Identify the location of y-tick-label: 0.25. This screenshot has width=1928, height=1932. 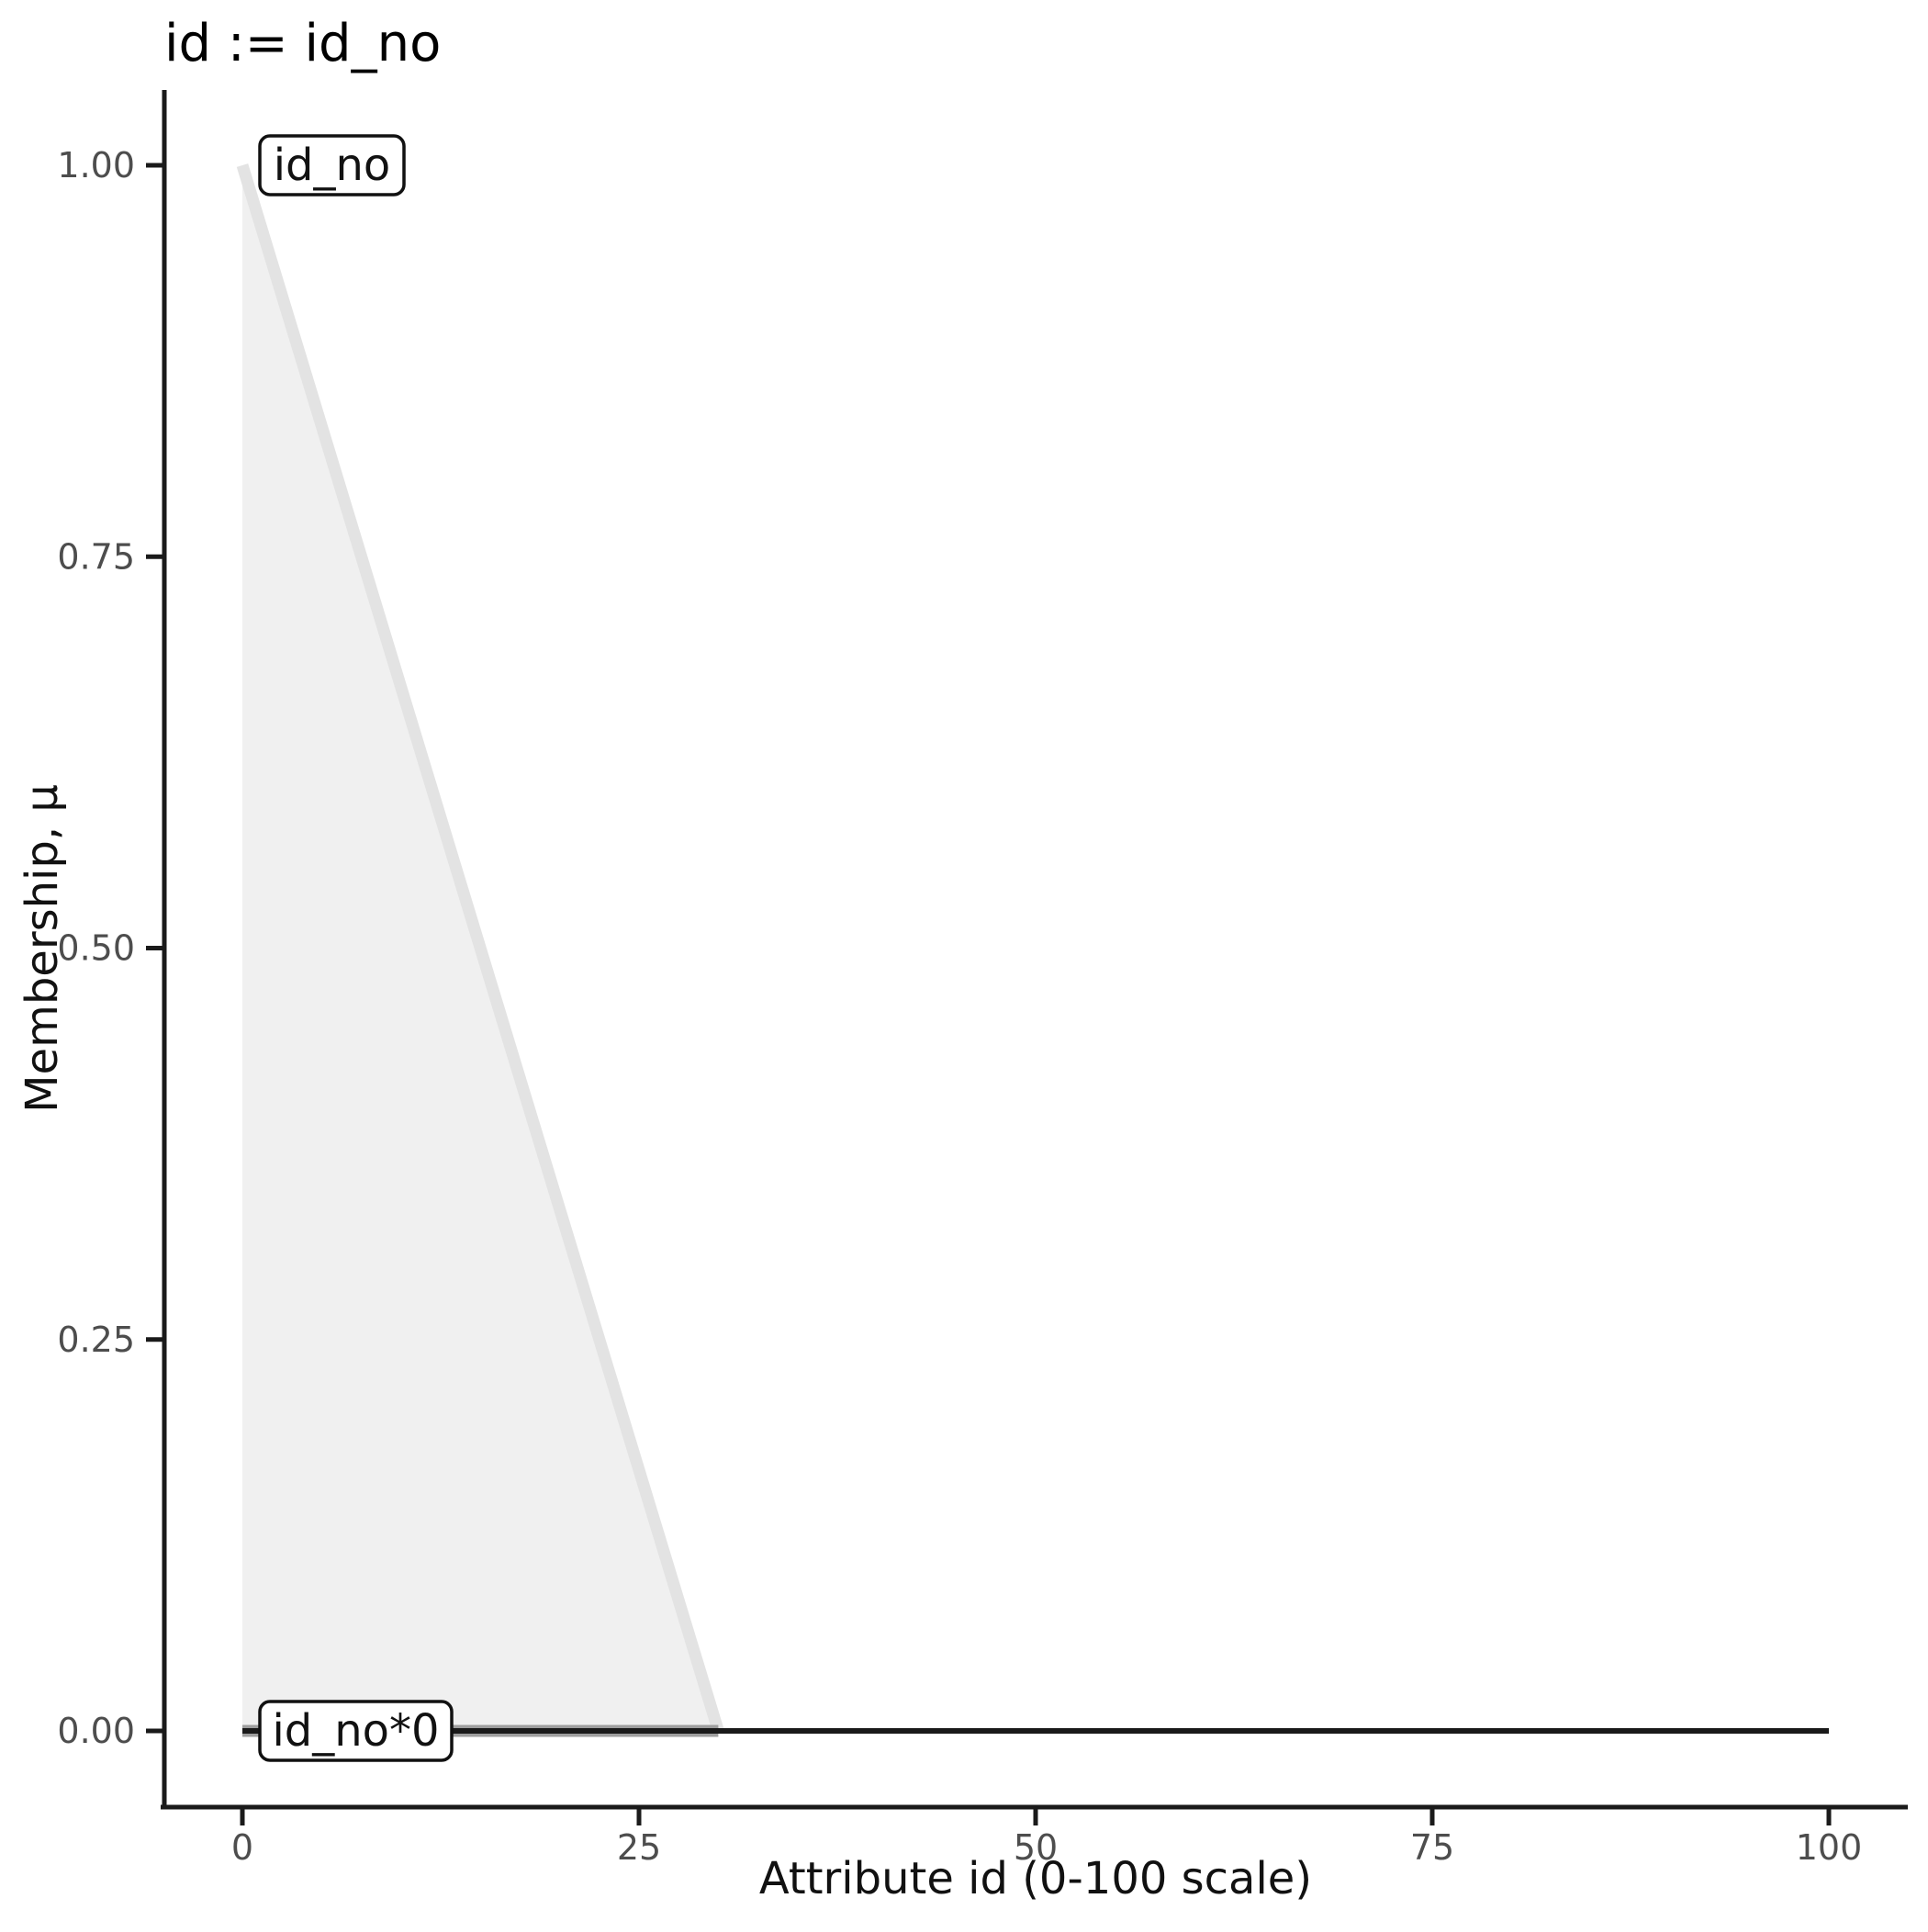
(96, 1340).